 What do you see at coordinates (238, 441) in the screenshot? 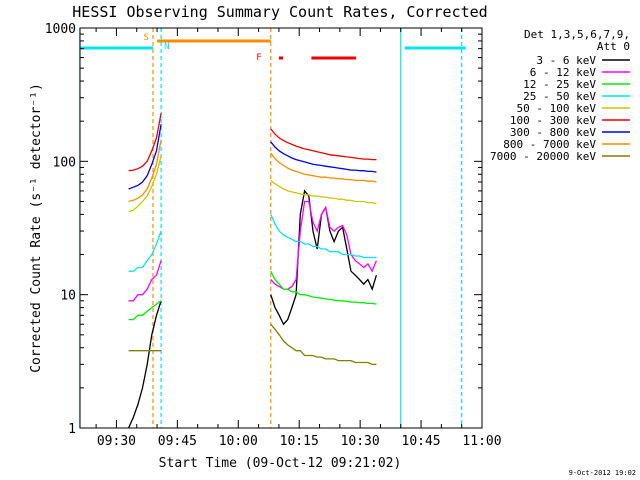
I see `x-tick-label-2: 10:00` at bounding box center [238, 441].